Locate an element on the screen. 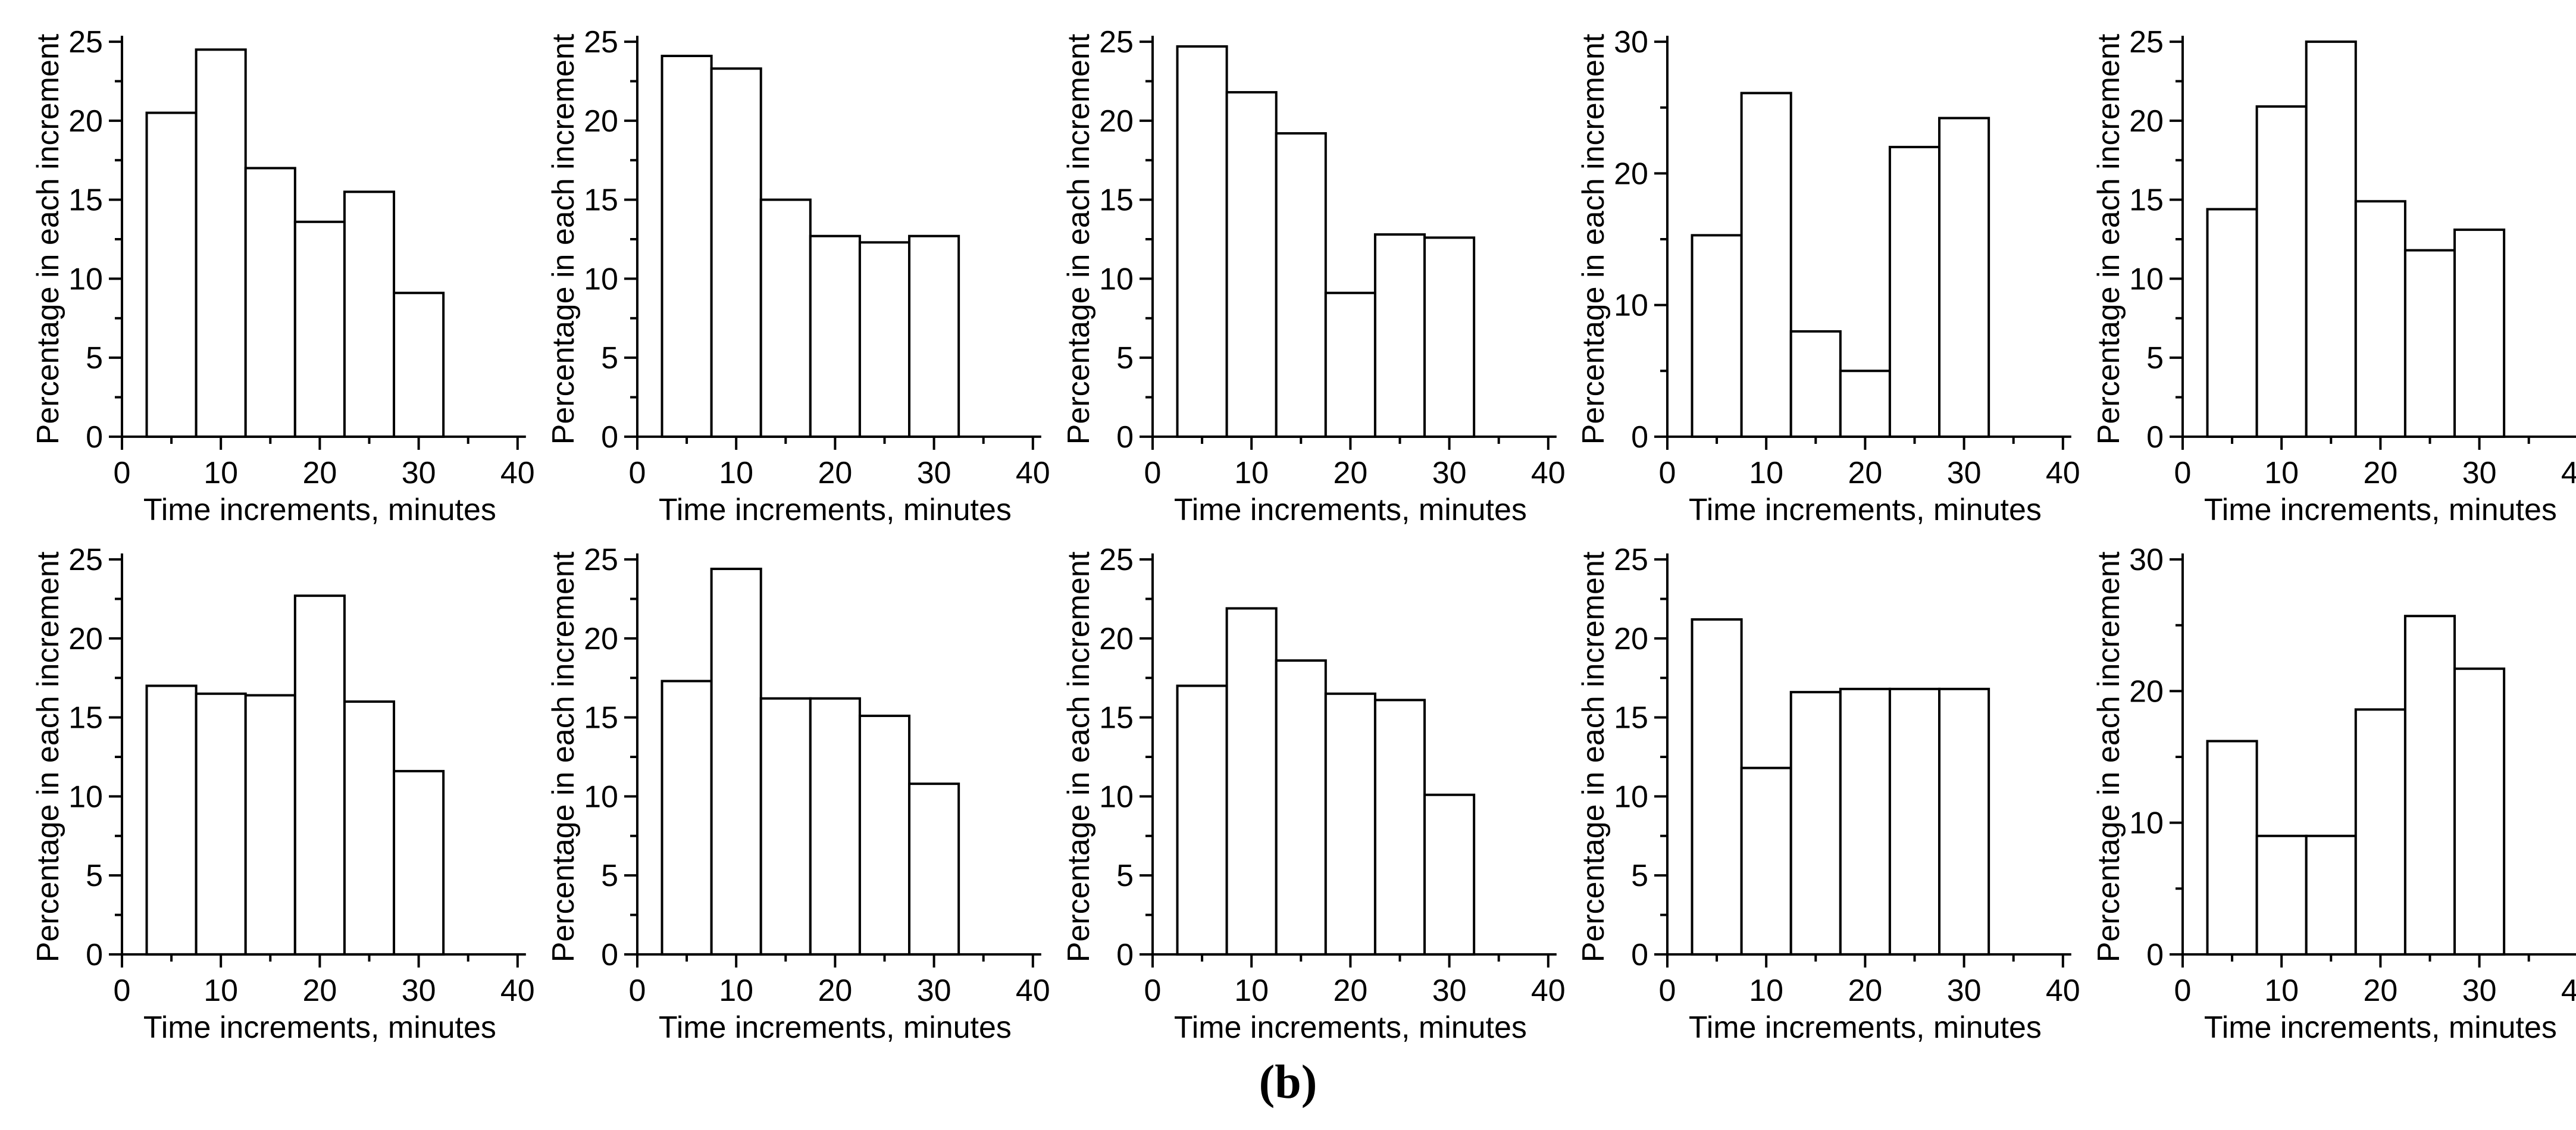 This screenshot has height=1130, width=2576. figure-caption: (b) is located at coordinates (1288, 1082).